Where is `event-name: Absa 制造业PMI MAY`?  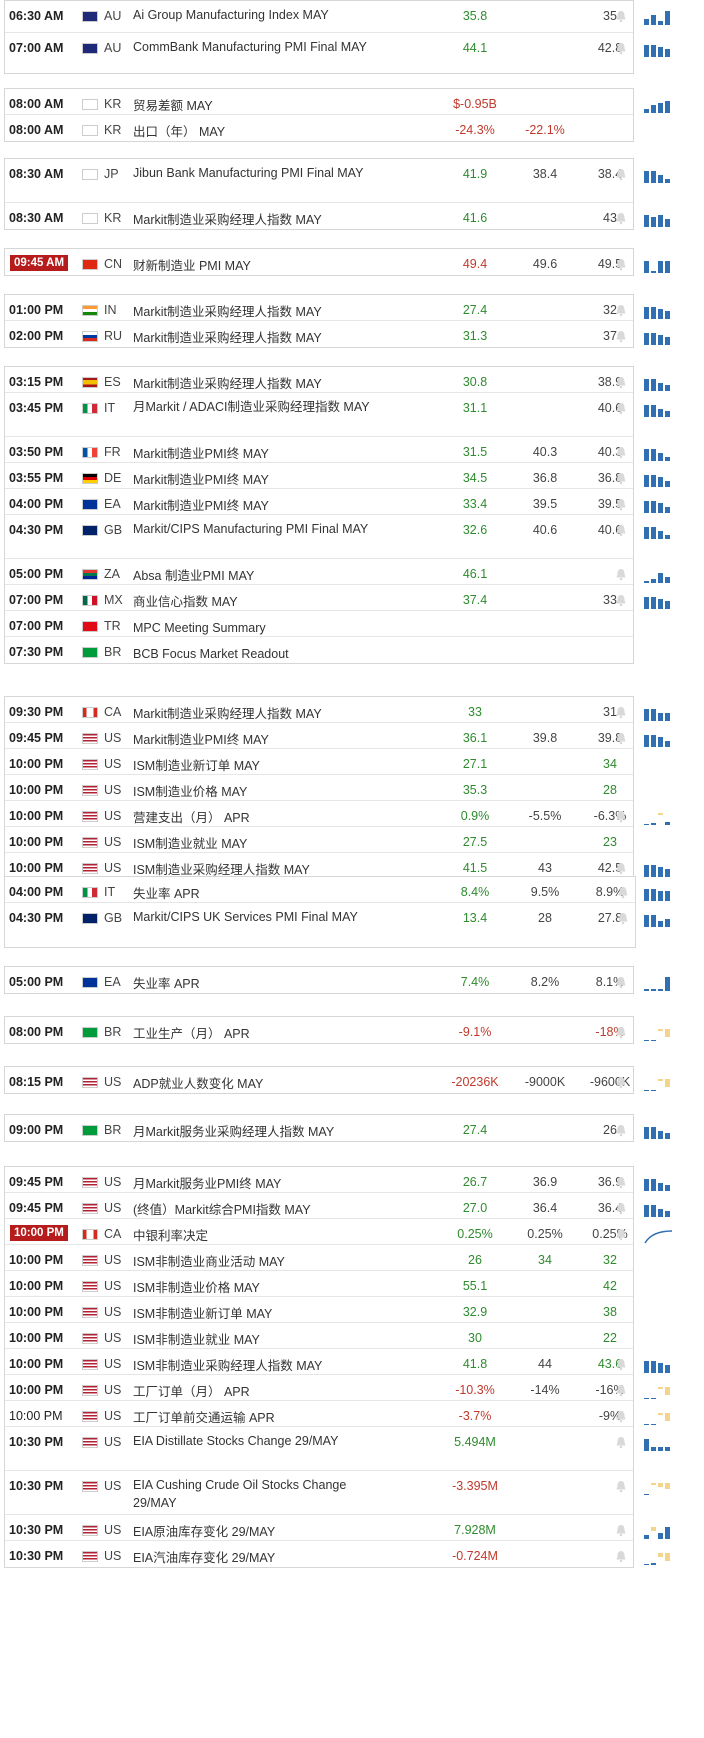
event-name: Absa 制造业PMI MAY is located at coordinates (194, 576).